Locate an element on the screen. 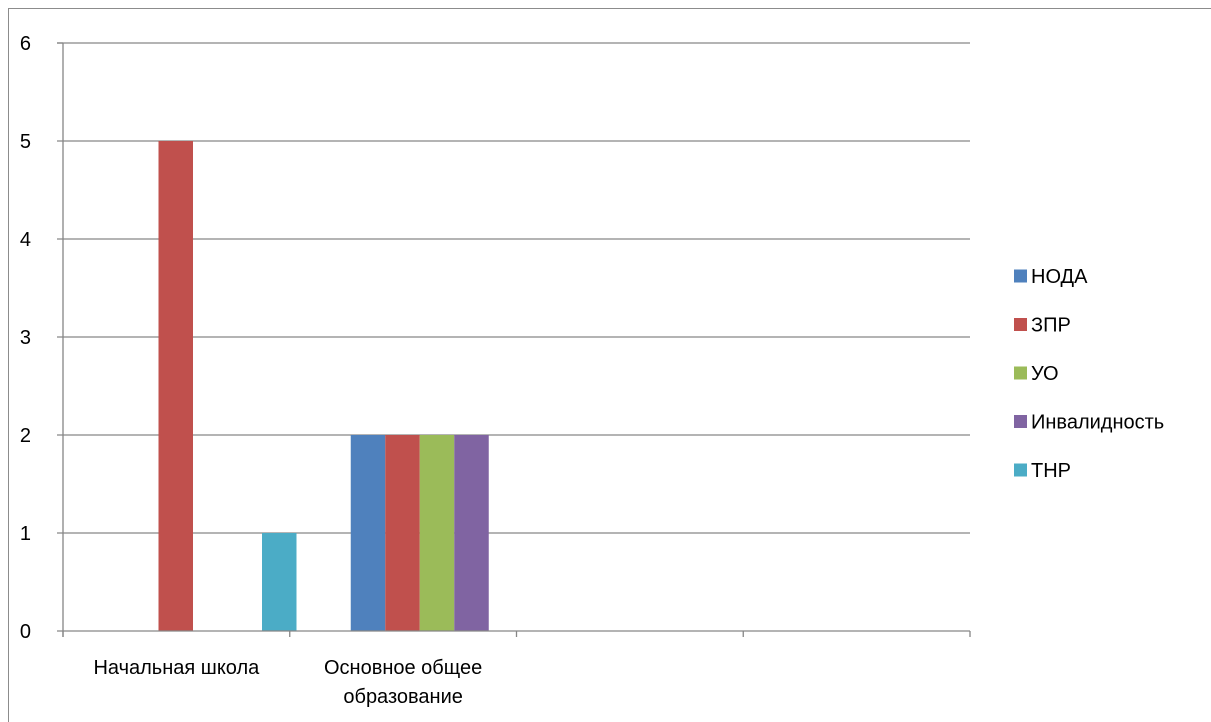 Image resolution: width=1211 pixels, height=722 pixels. bar-УО is located at coordinates (437, 533).